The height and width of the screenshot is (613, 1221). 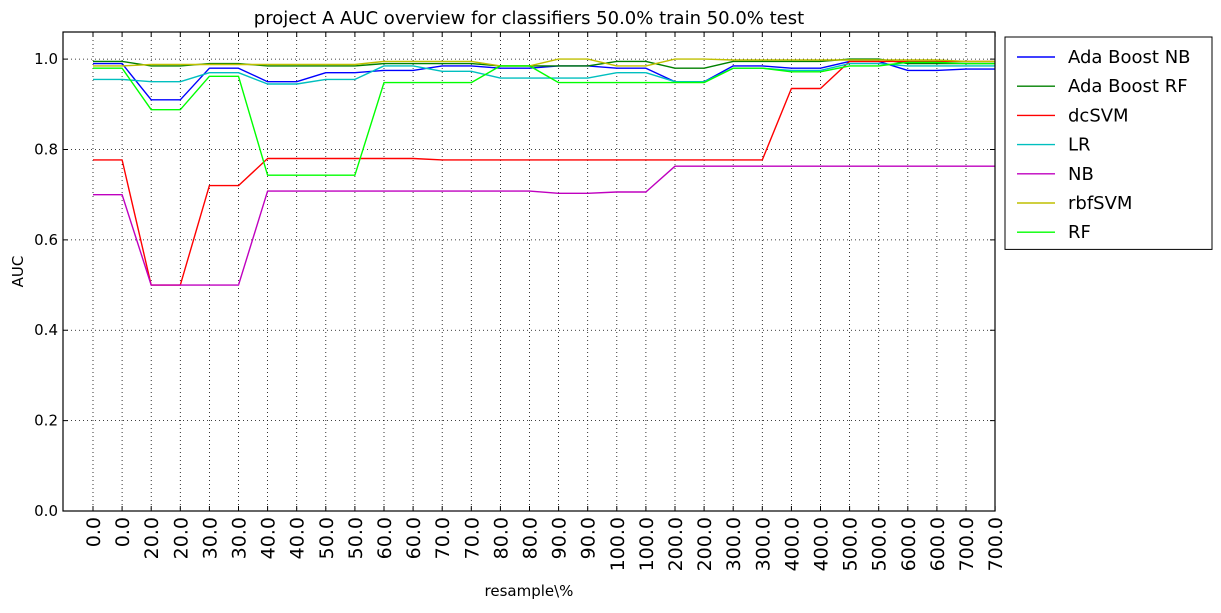 I want to click on legend-label: LR, so click(x=1079, y=145).